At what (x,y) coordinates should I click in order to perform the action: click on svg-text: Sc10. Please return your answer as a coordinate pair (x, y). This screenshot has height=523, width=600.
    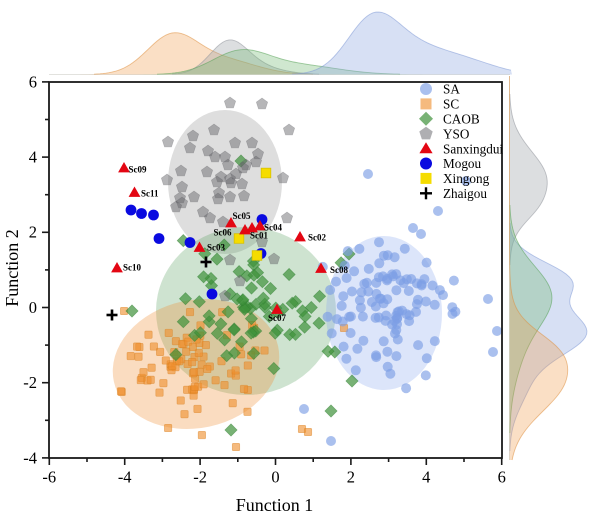
    Looking at the image, I should click on (132, 268).